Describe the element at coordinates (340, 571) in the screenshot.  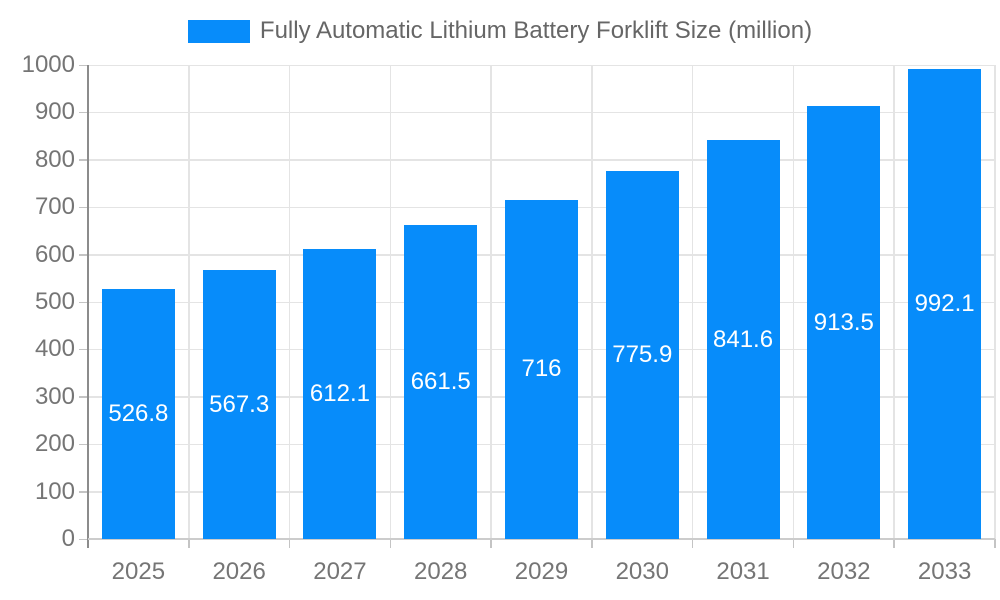
I see `x-tick-label: 2027` at that location.